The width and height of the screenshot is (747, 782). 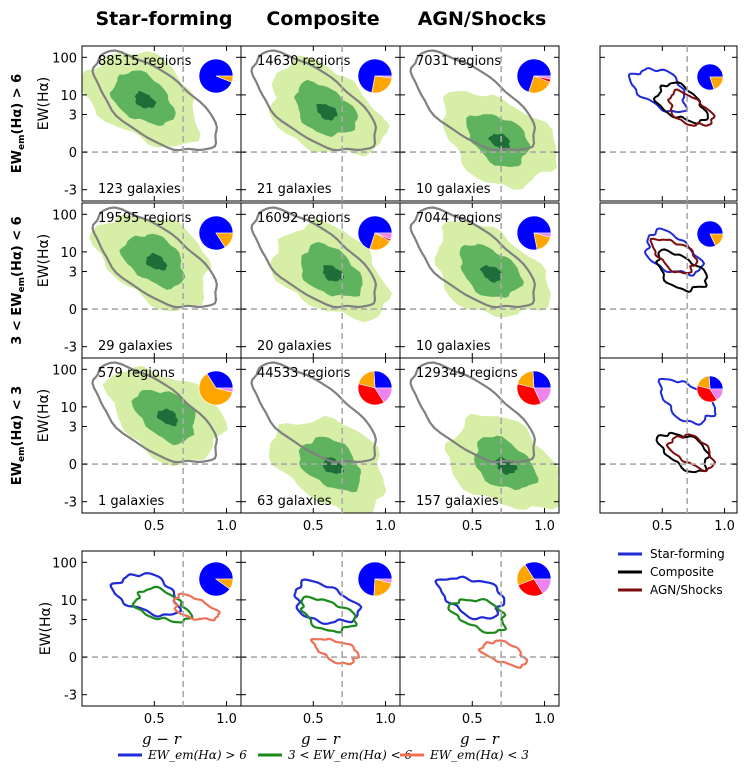 I want to click on galaxies-count: 21 galaxies, so click(x=294, y=189).